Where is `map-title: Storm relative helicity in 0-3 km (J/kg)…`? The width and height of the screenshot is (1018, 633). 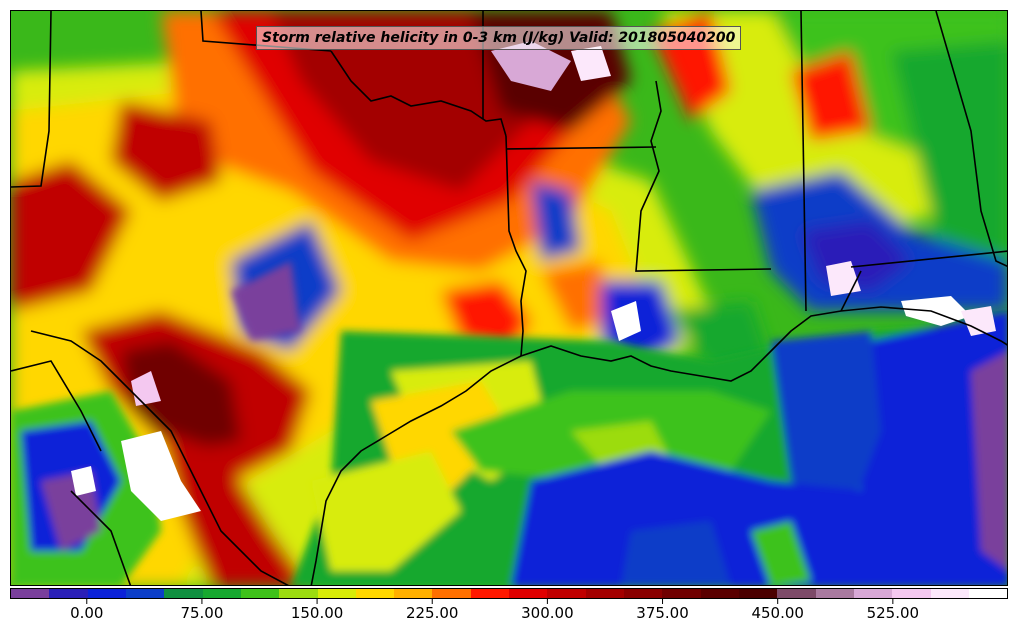
map-title: Storm relative helicity in 0-3 km (J/kg)… is located at coordinates (499, 38).